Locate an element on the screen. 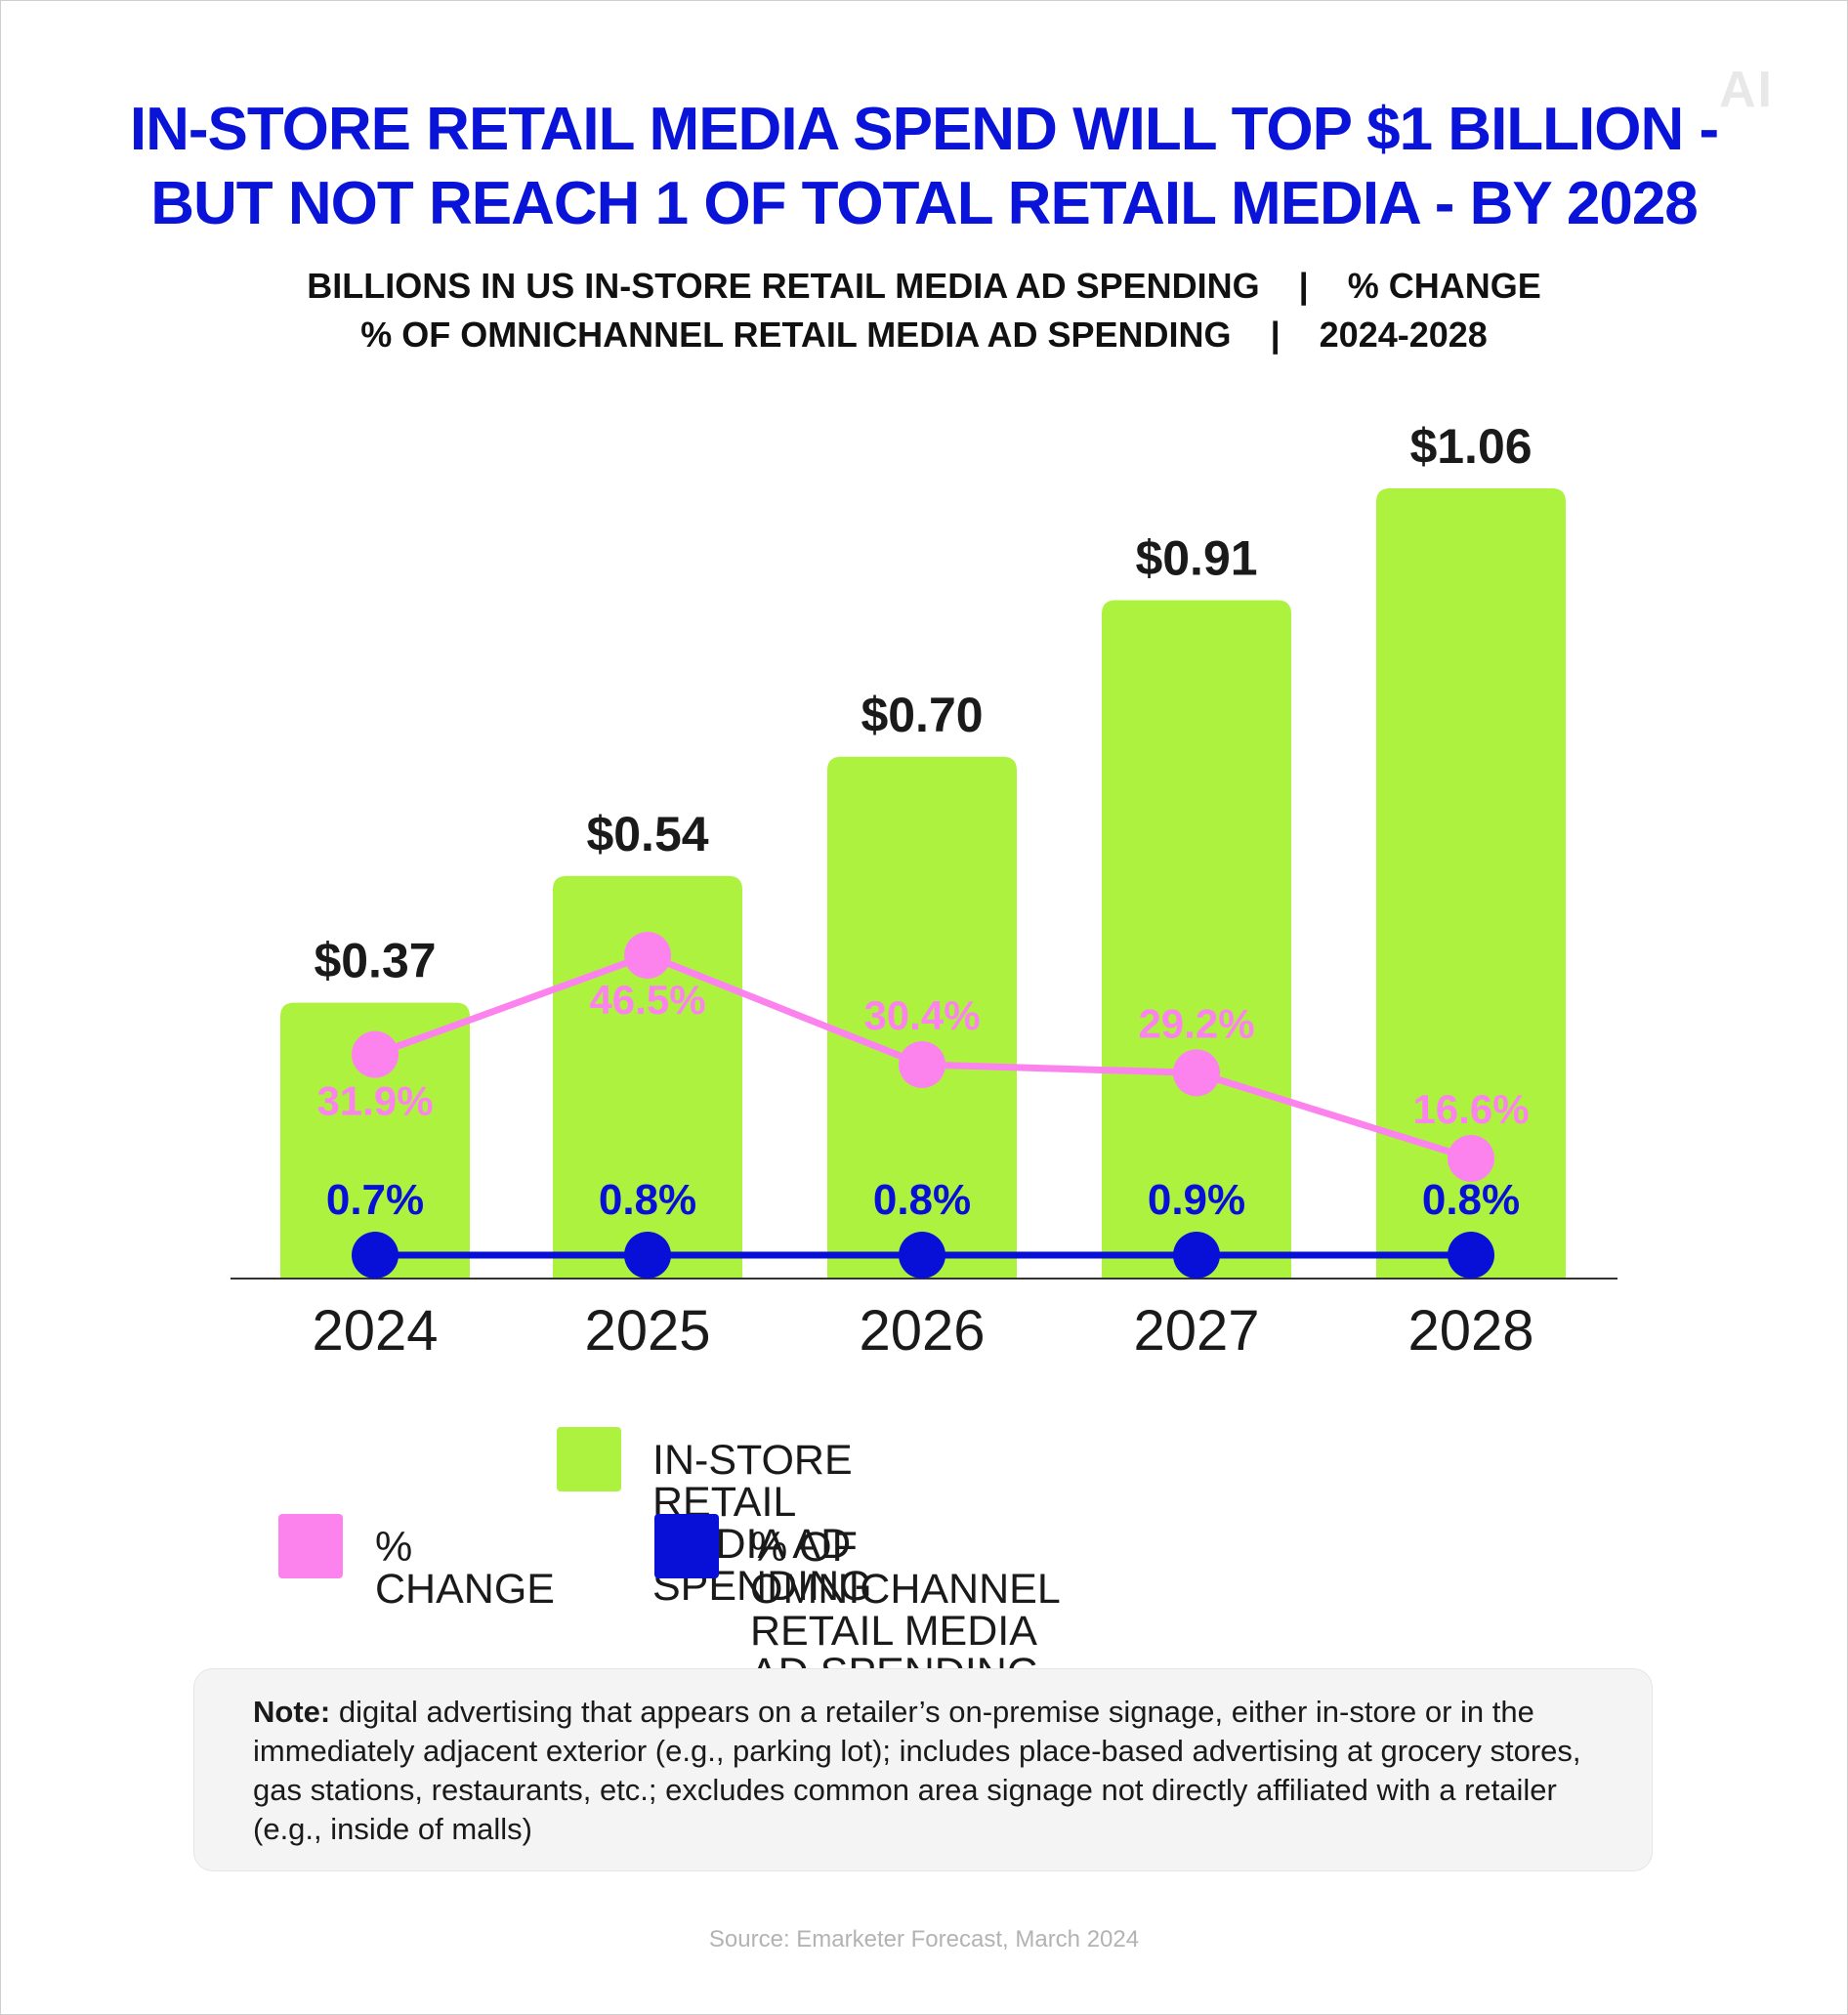 The width and height of the screenshot is (1848, 2015). bar-value-label-2027: $0.91 is located at coordinates (1196, 557).